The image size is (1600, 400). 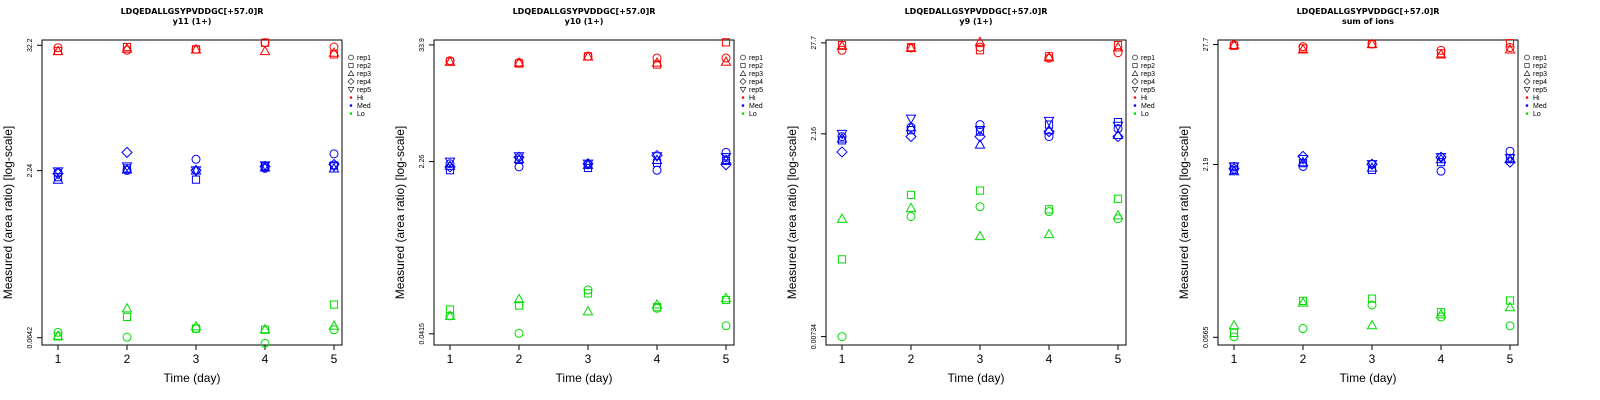 What do you see at coordinates (1441, 359) in the screenshot?
I see `x-tick-label: 4` at bounding box center [1441, 359].